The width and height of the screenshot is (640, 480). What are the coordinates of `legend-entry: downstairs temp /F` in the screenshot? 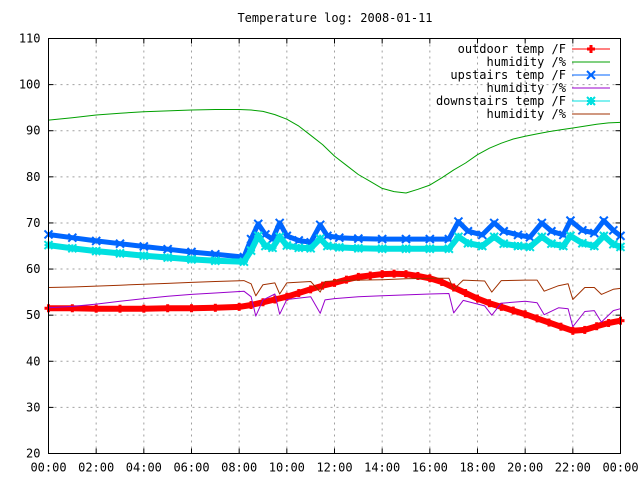 It's located at (523, 101).